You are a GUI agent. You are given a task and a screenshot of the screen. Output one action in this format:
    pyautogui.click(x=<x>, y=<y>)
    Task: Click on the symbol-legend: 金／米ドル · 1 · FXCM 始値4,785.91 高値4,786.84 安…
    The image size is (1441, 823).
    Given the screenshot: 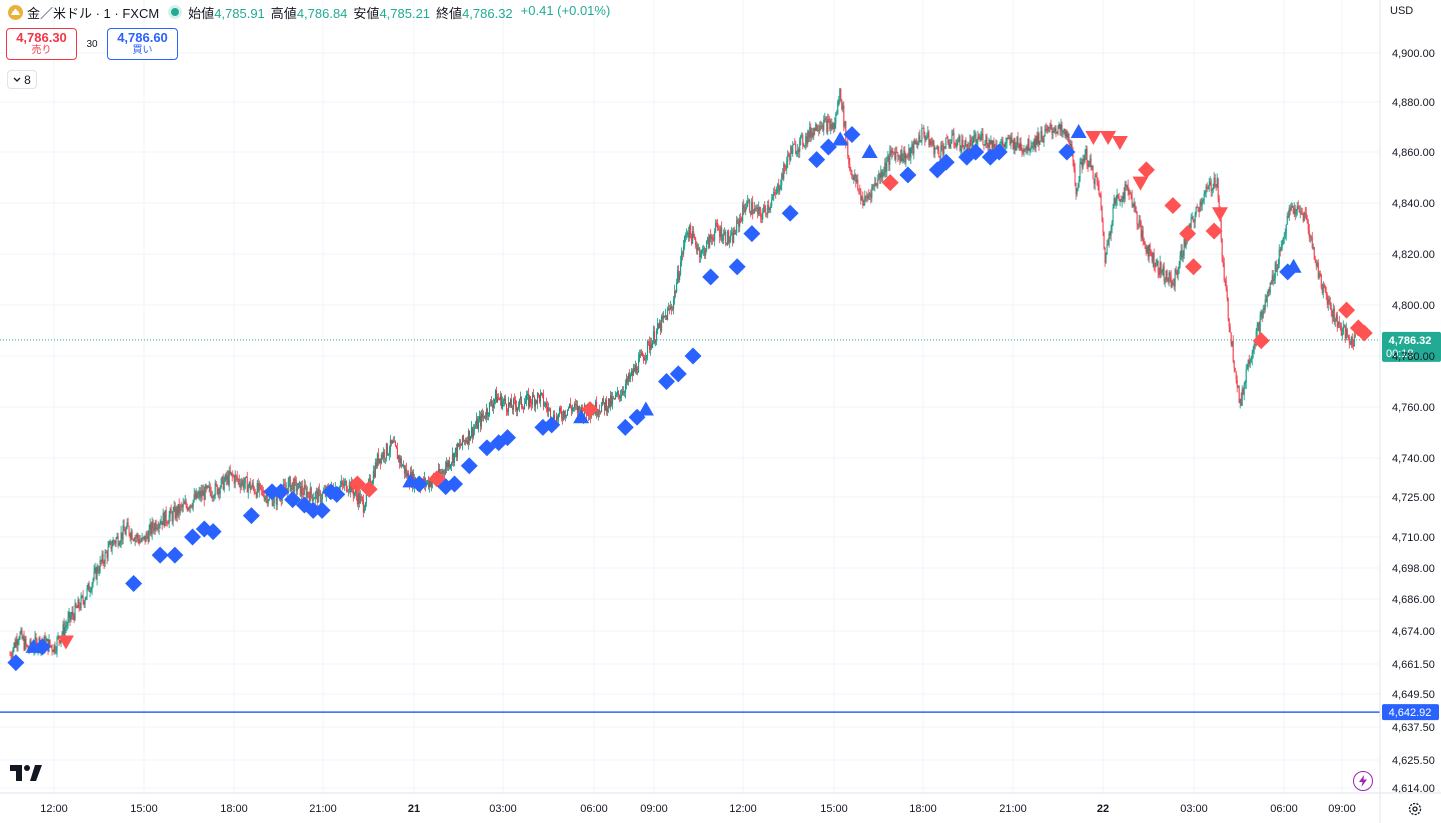 What is the action you would take?
    pyautogui.click(x=309, y=12)
    